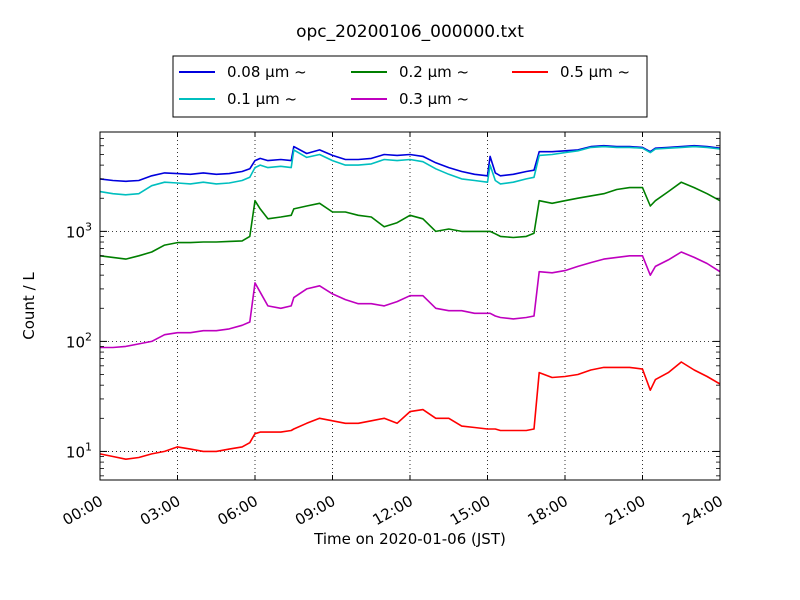 The height and width of the screenshot is (600, 800). Describe the element at coordinates (238, 510) in the screenshot. I see `x-tick-label: 06:00` at that location.